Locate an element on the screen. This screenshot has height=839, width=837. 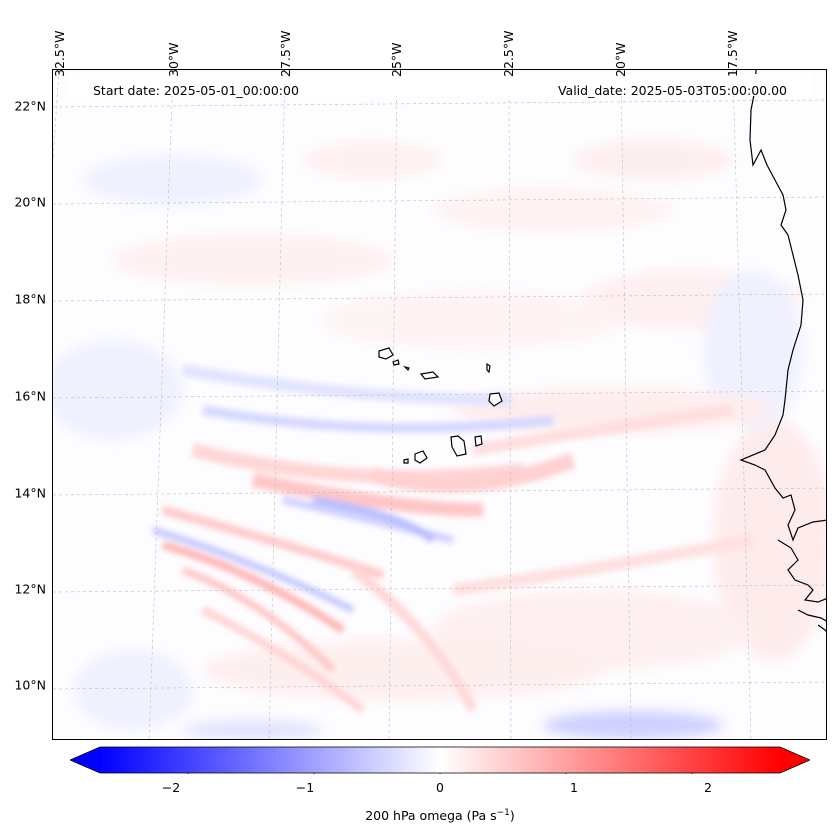
lat-label-22n: 22°N is located at coordinates (30, 106).